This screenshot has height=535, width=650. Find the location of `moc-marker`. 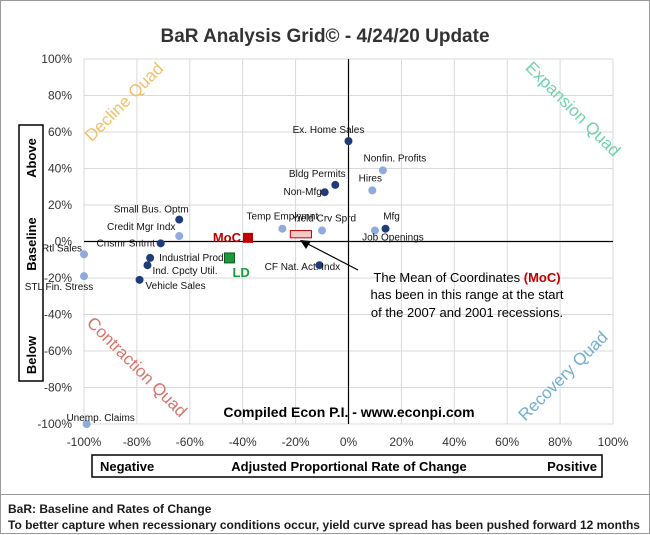

moc-marker is located at coordinates (247, 237).